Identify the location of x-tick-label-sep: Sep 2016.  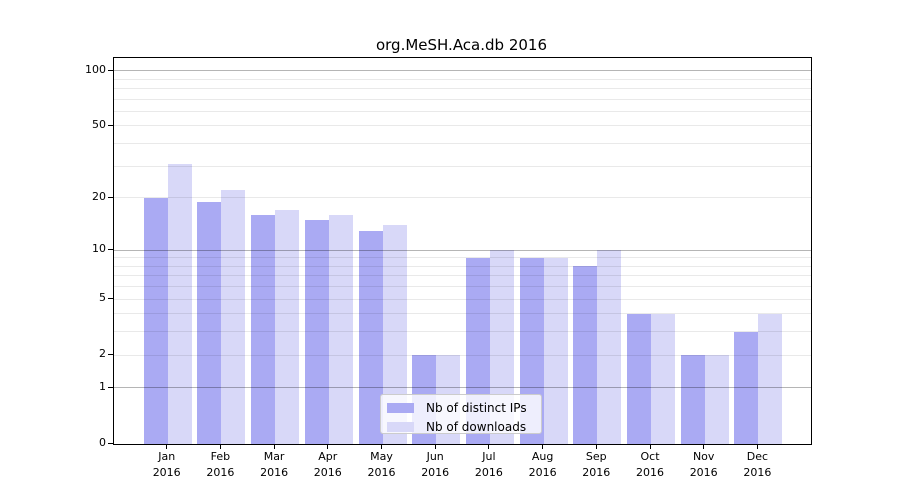
(596, 464).